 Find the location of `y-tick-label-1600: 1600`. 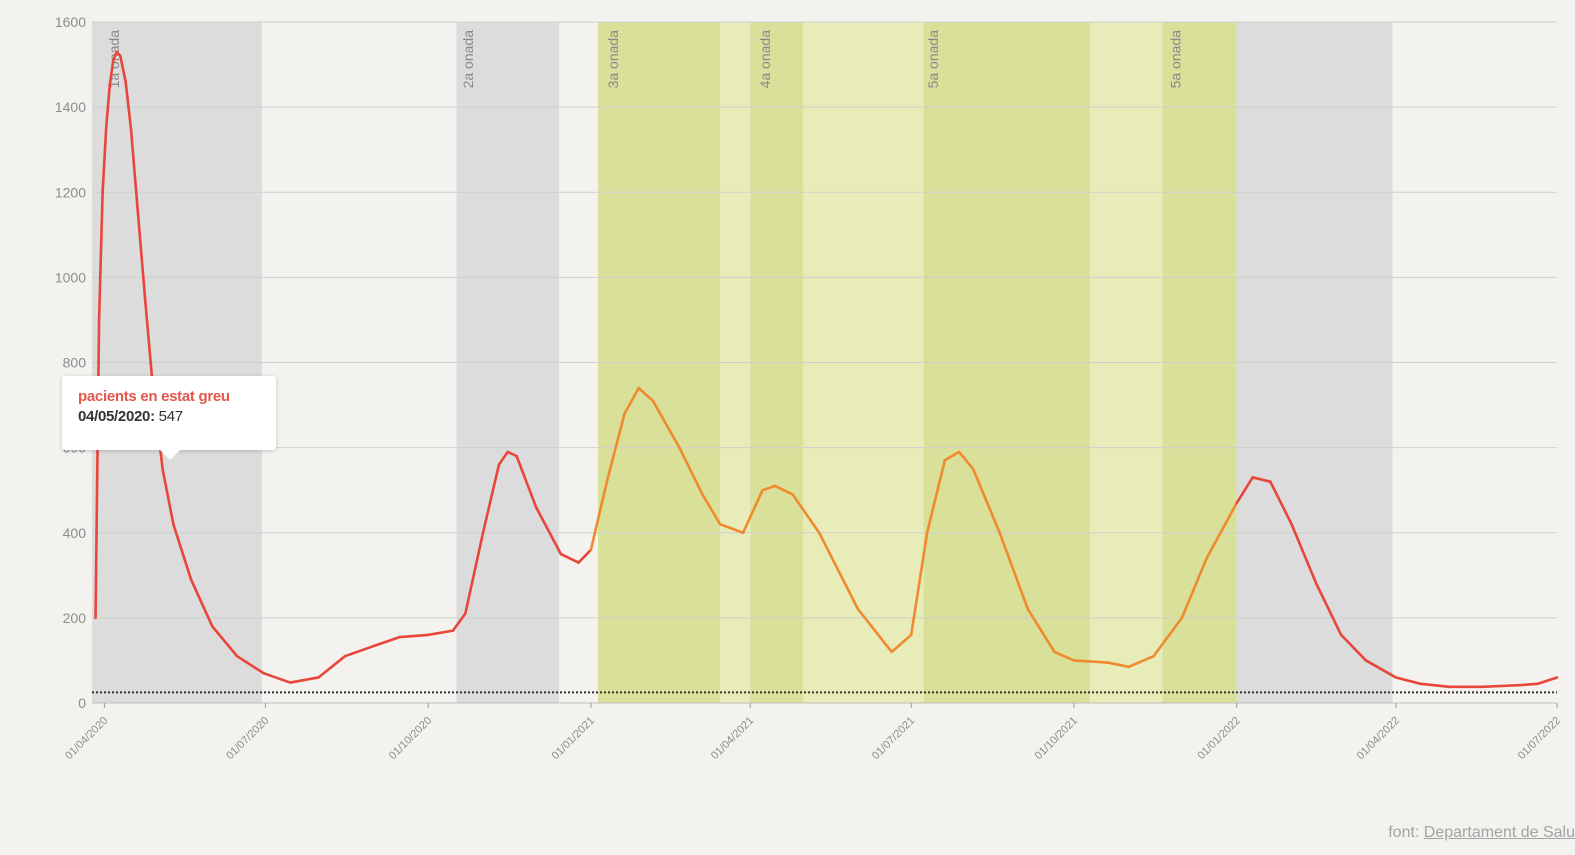

y-tick-label-1600: 1600 is located at coordinates (70, 22).